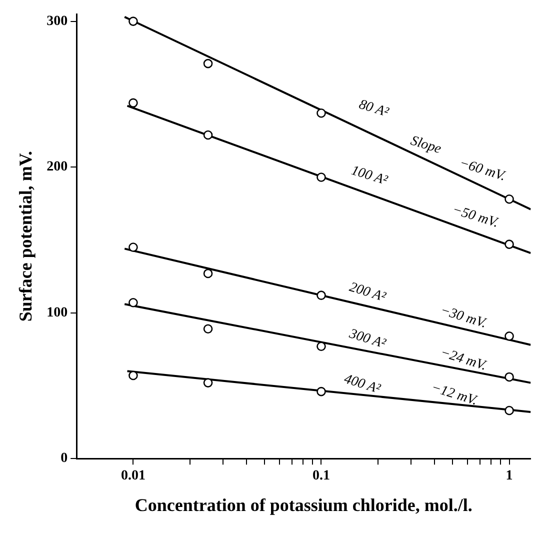 Image resolution: width=536 pixels, height=535 pixels. What do you see at coordinates (374, 109) in the screenshot?
I see `annotation: 80 A²` at bounding box center [374, 109].